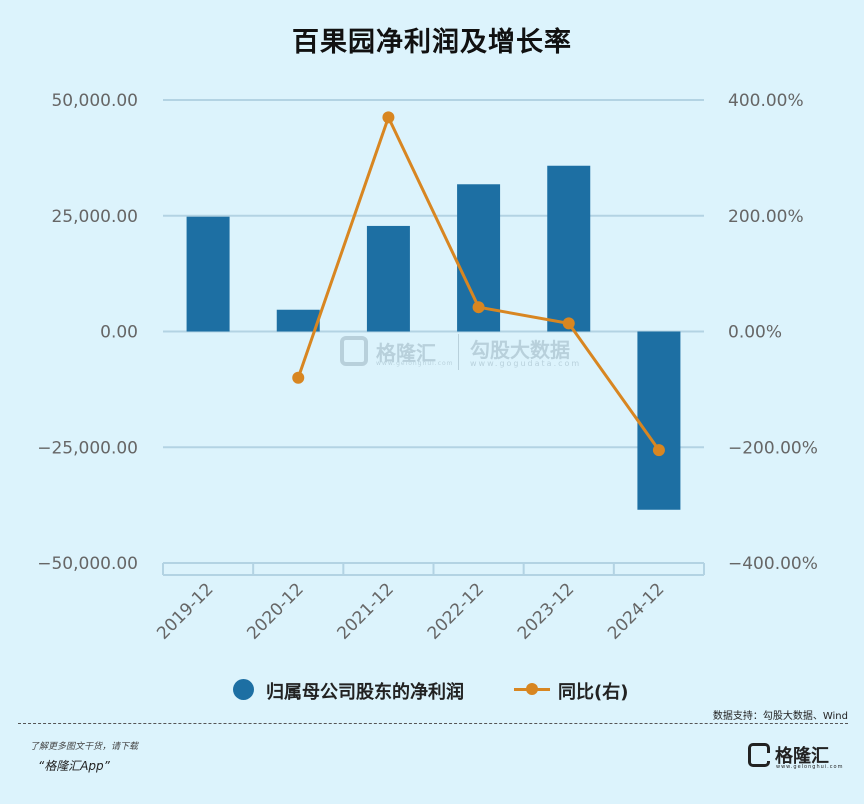 This screenshot has height=804, width=864. I want to click on legend-bar-swatch, so click(243, 689).